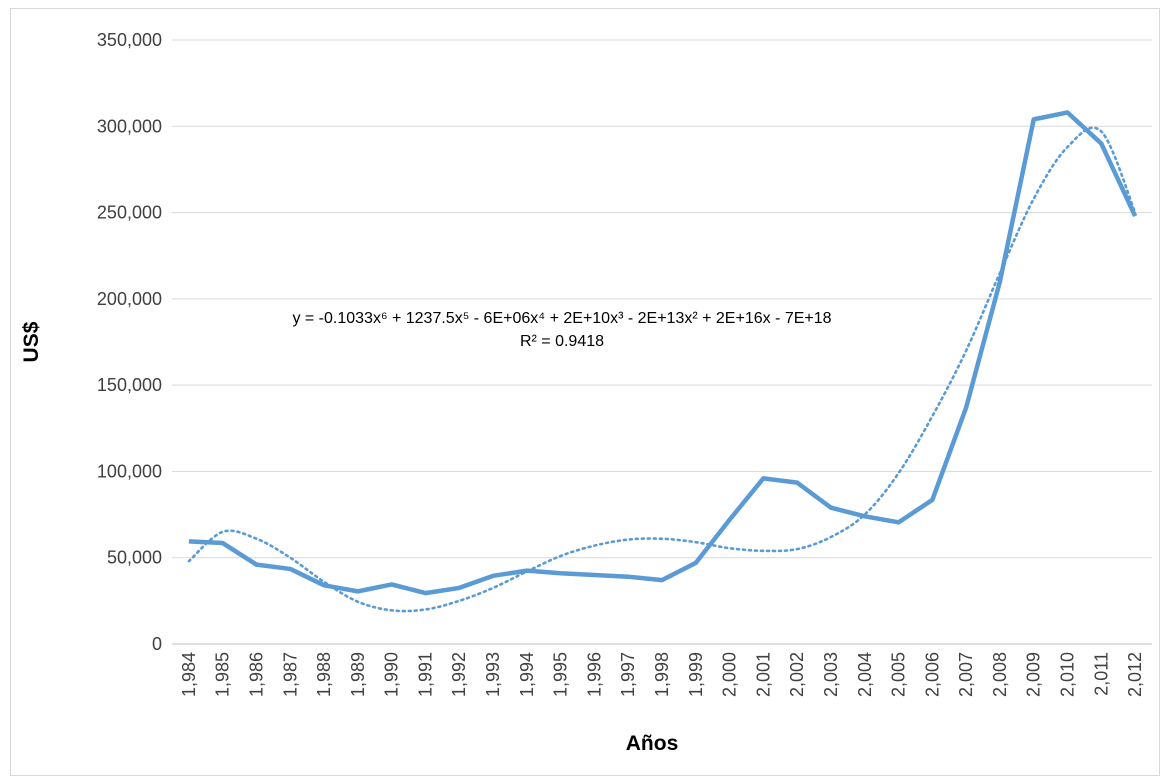 The width and height of the screenshot is (1170, 784). I want to click on y-tick-label: 250,000, so click(129, 213).